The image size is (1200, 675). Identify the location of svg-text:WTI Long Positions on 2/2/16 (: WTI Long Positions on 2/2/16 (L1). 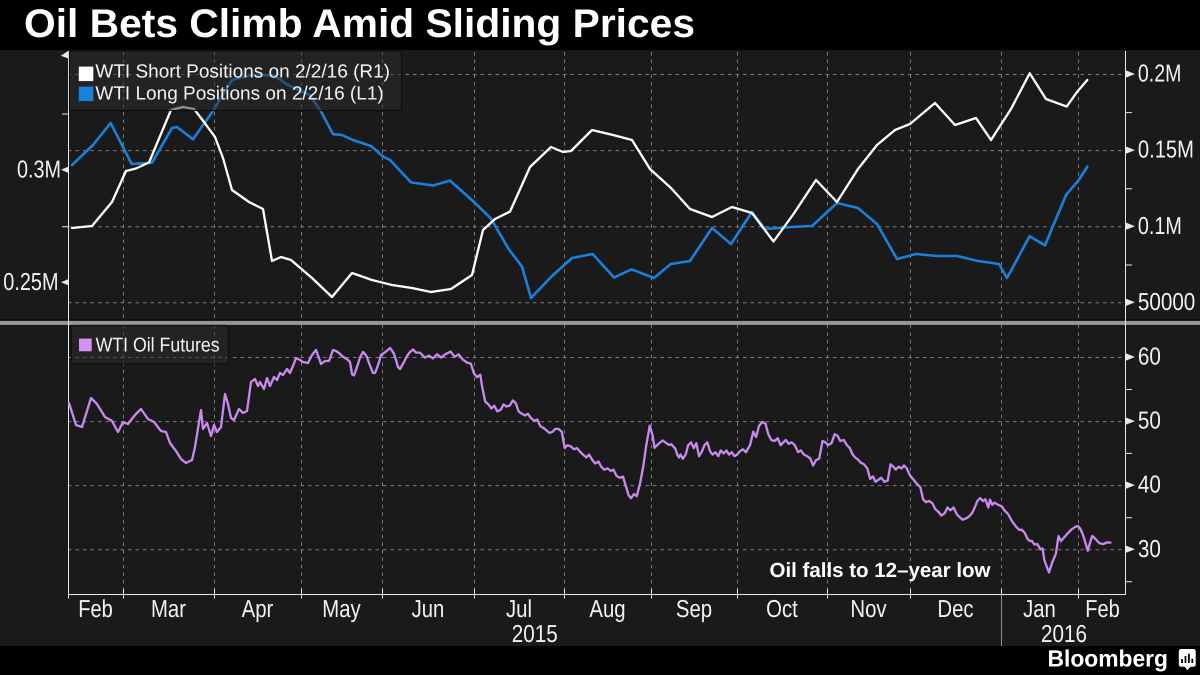
(239, 93).